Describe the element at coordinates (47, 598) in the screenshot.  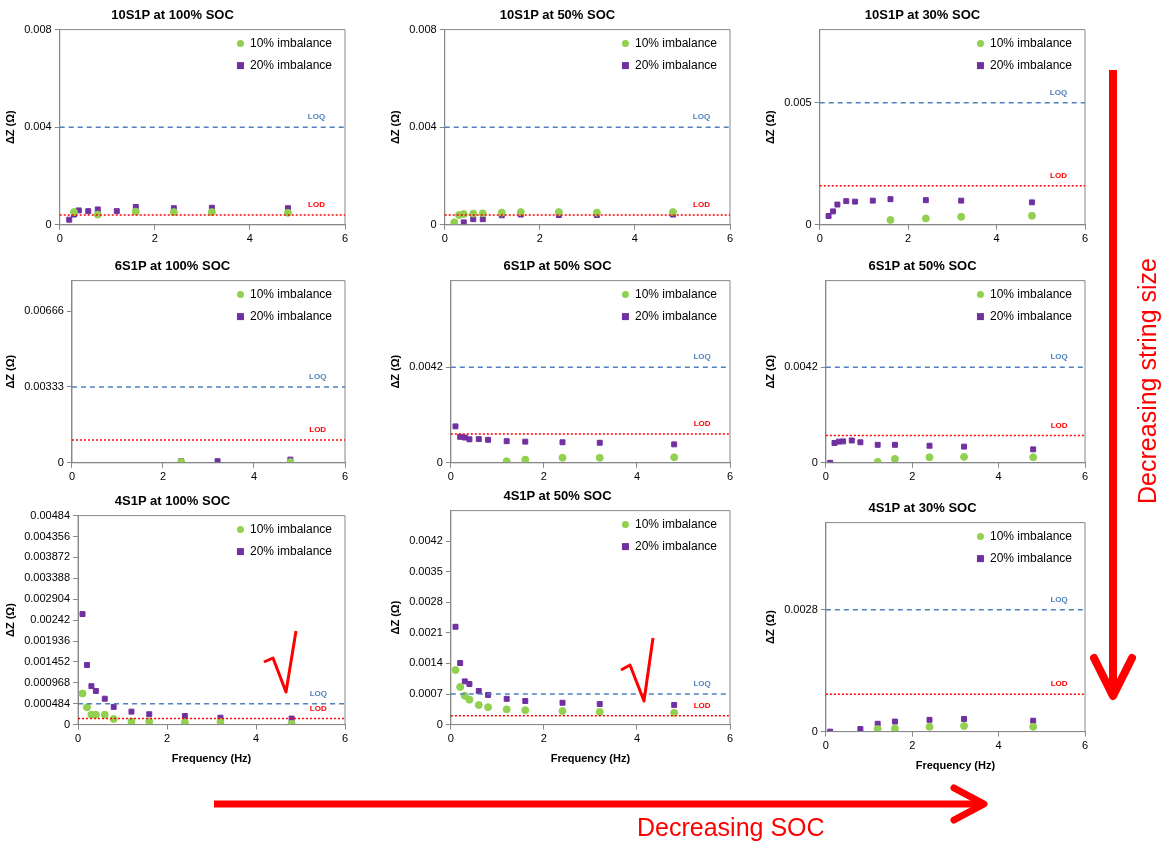
I see `y-tick-label: 0.002904` at that location.